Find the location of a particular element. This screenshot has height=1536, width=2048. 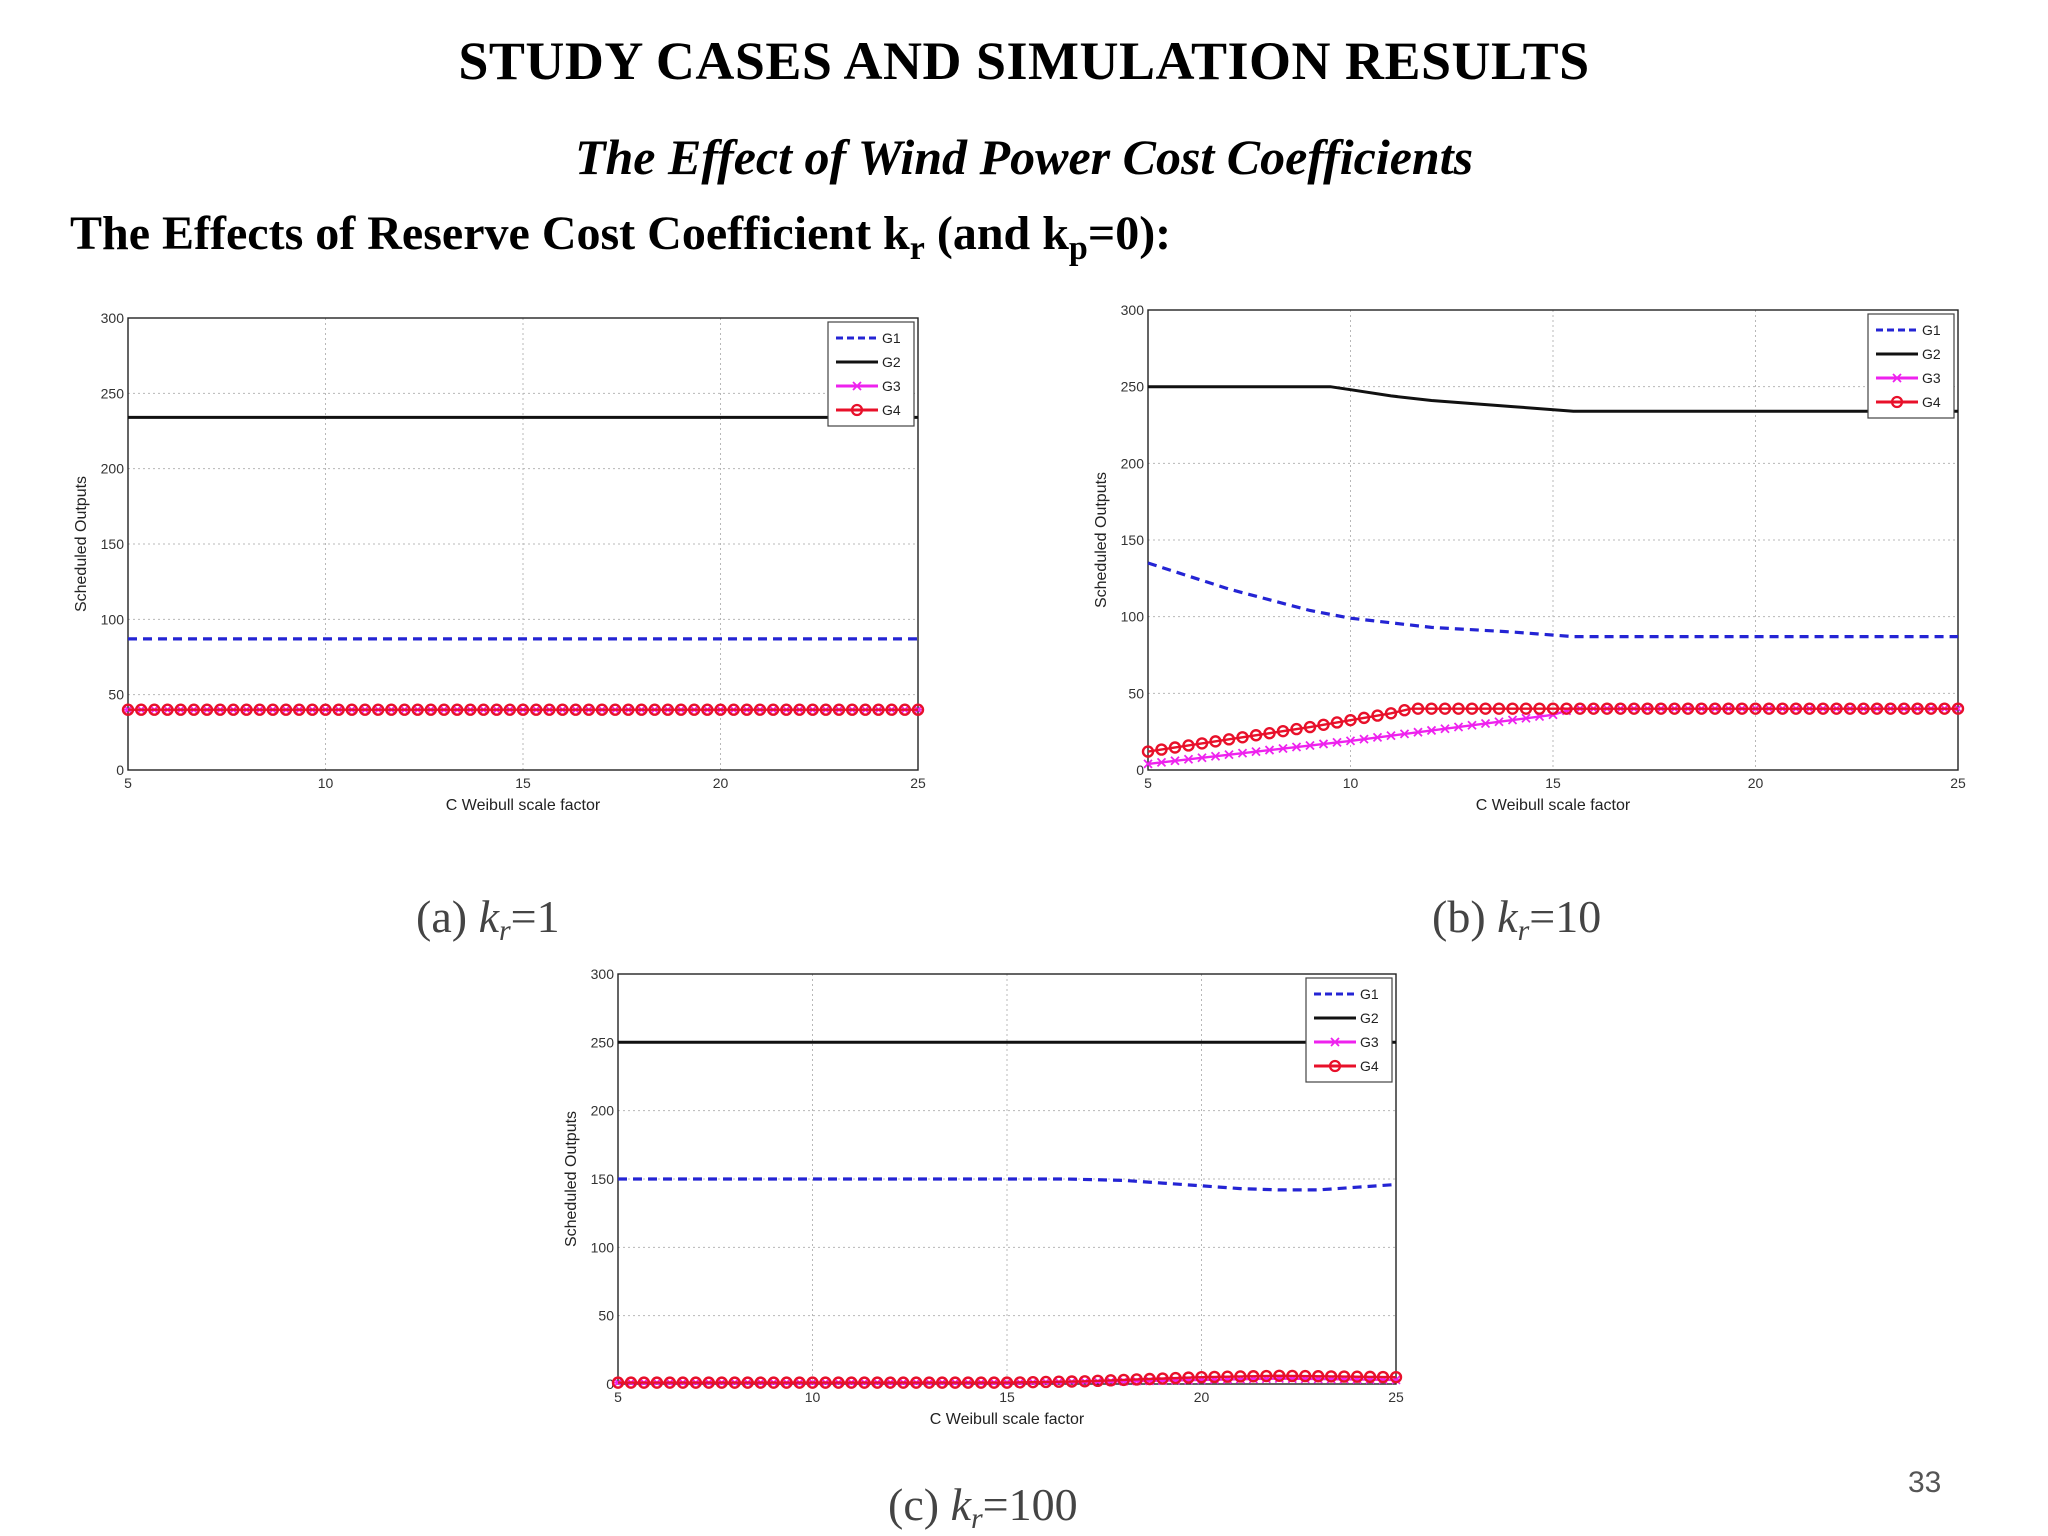

c0-legend-G2-label: G2 is located at coordinates (891, 362).